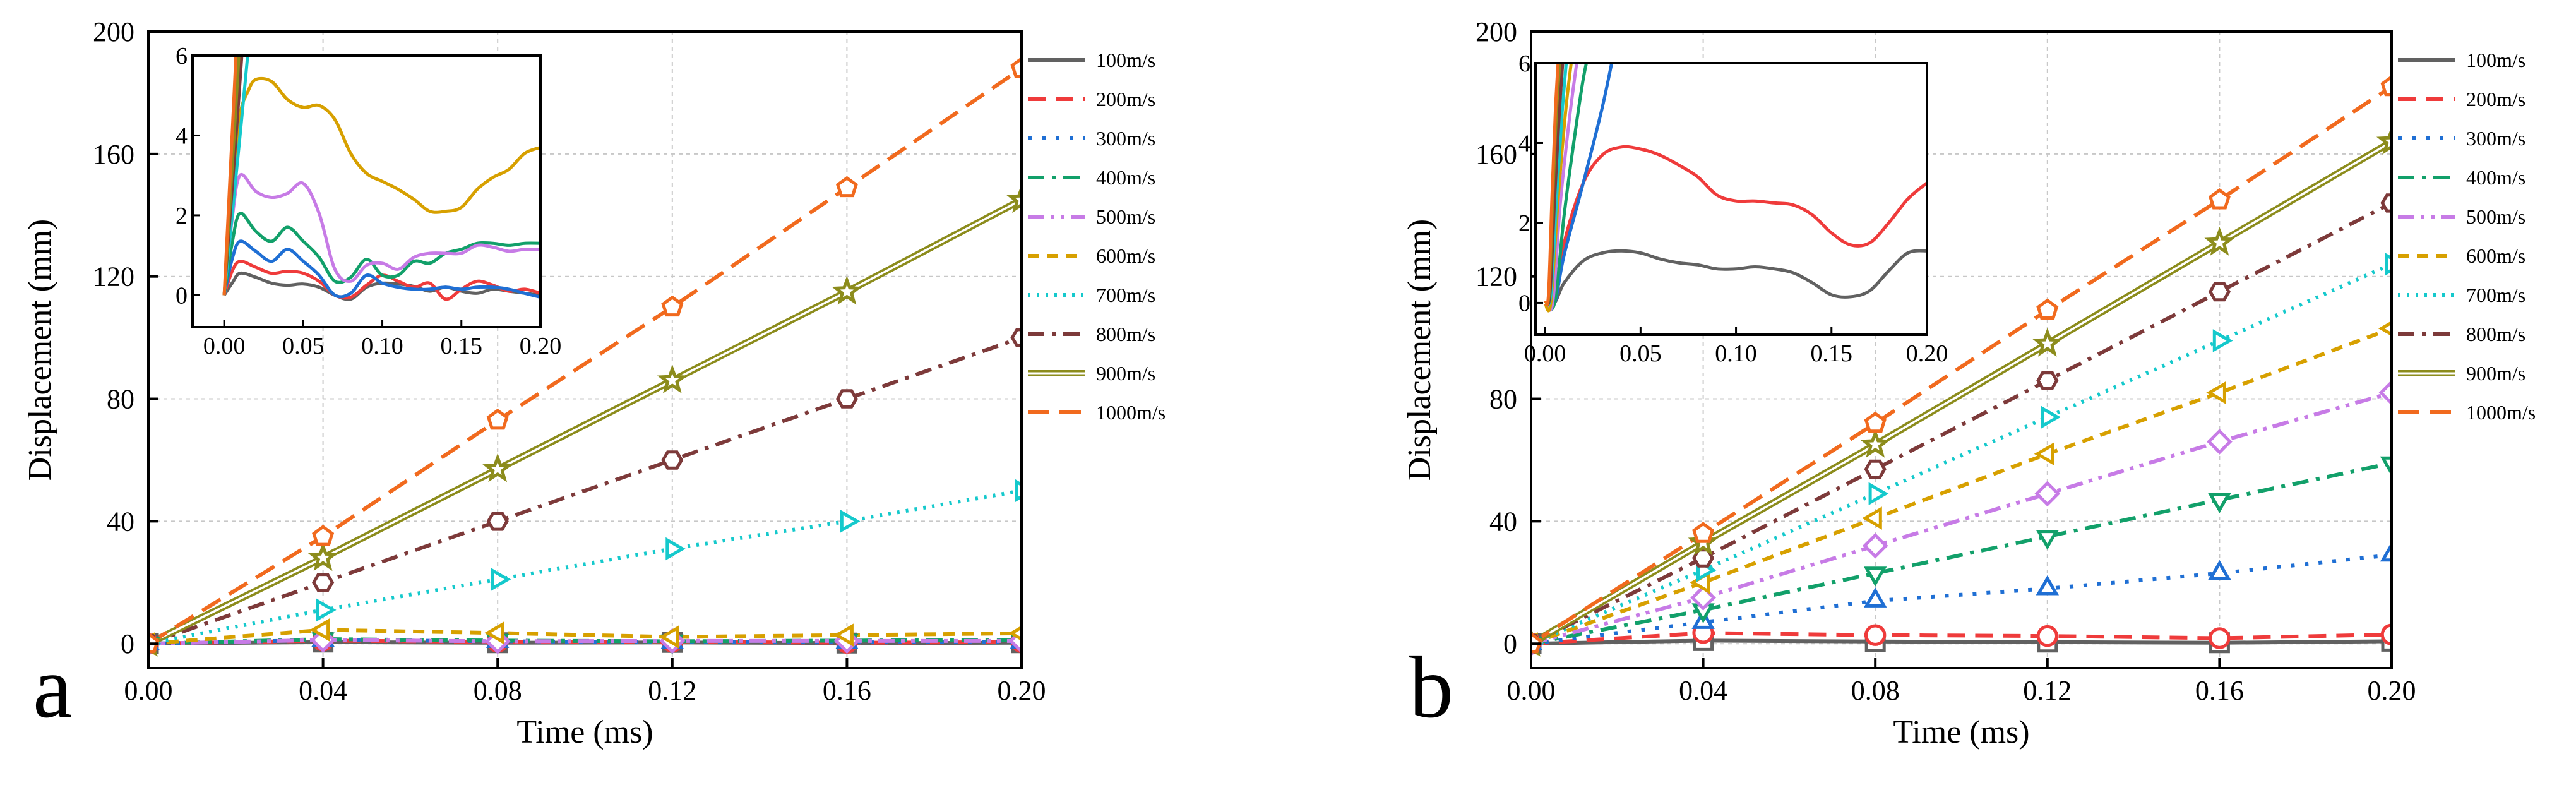 The image size is (2576, 797). I want to click on legend-label: 100m/s, so click(2495, 60).